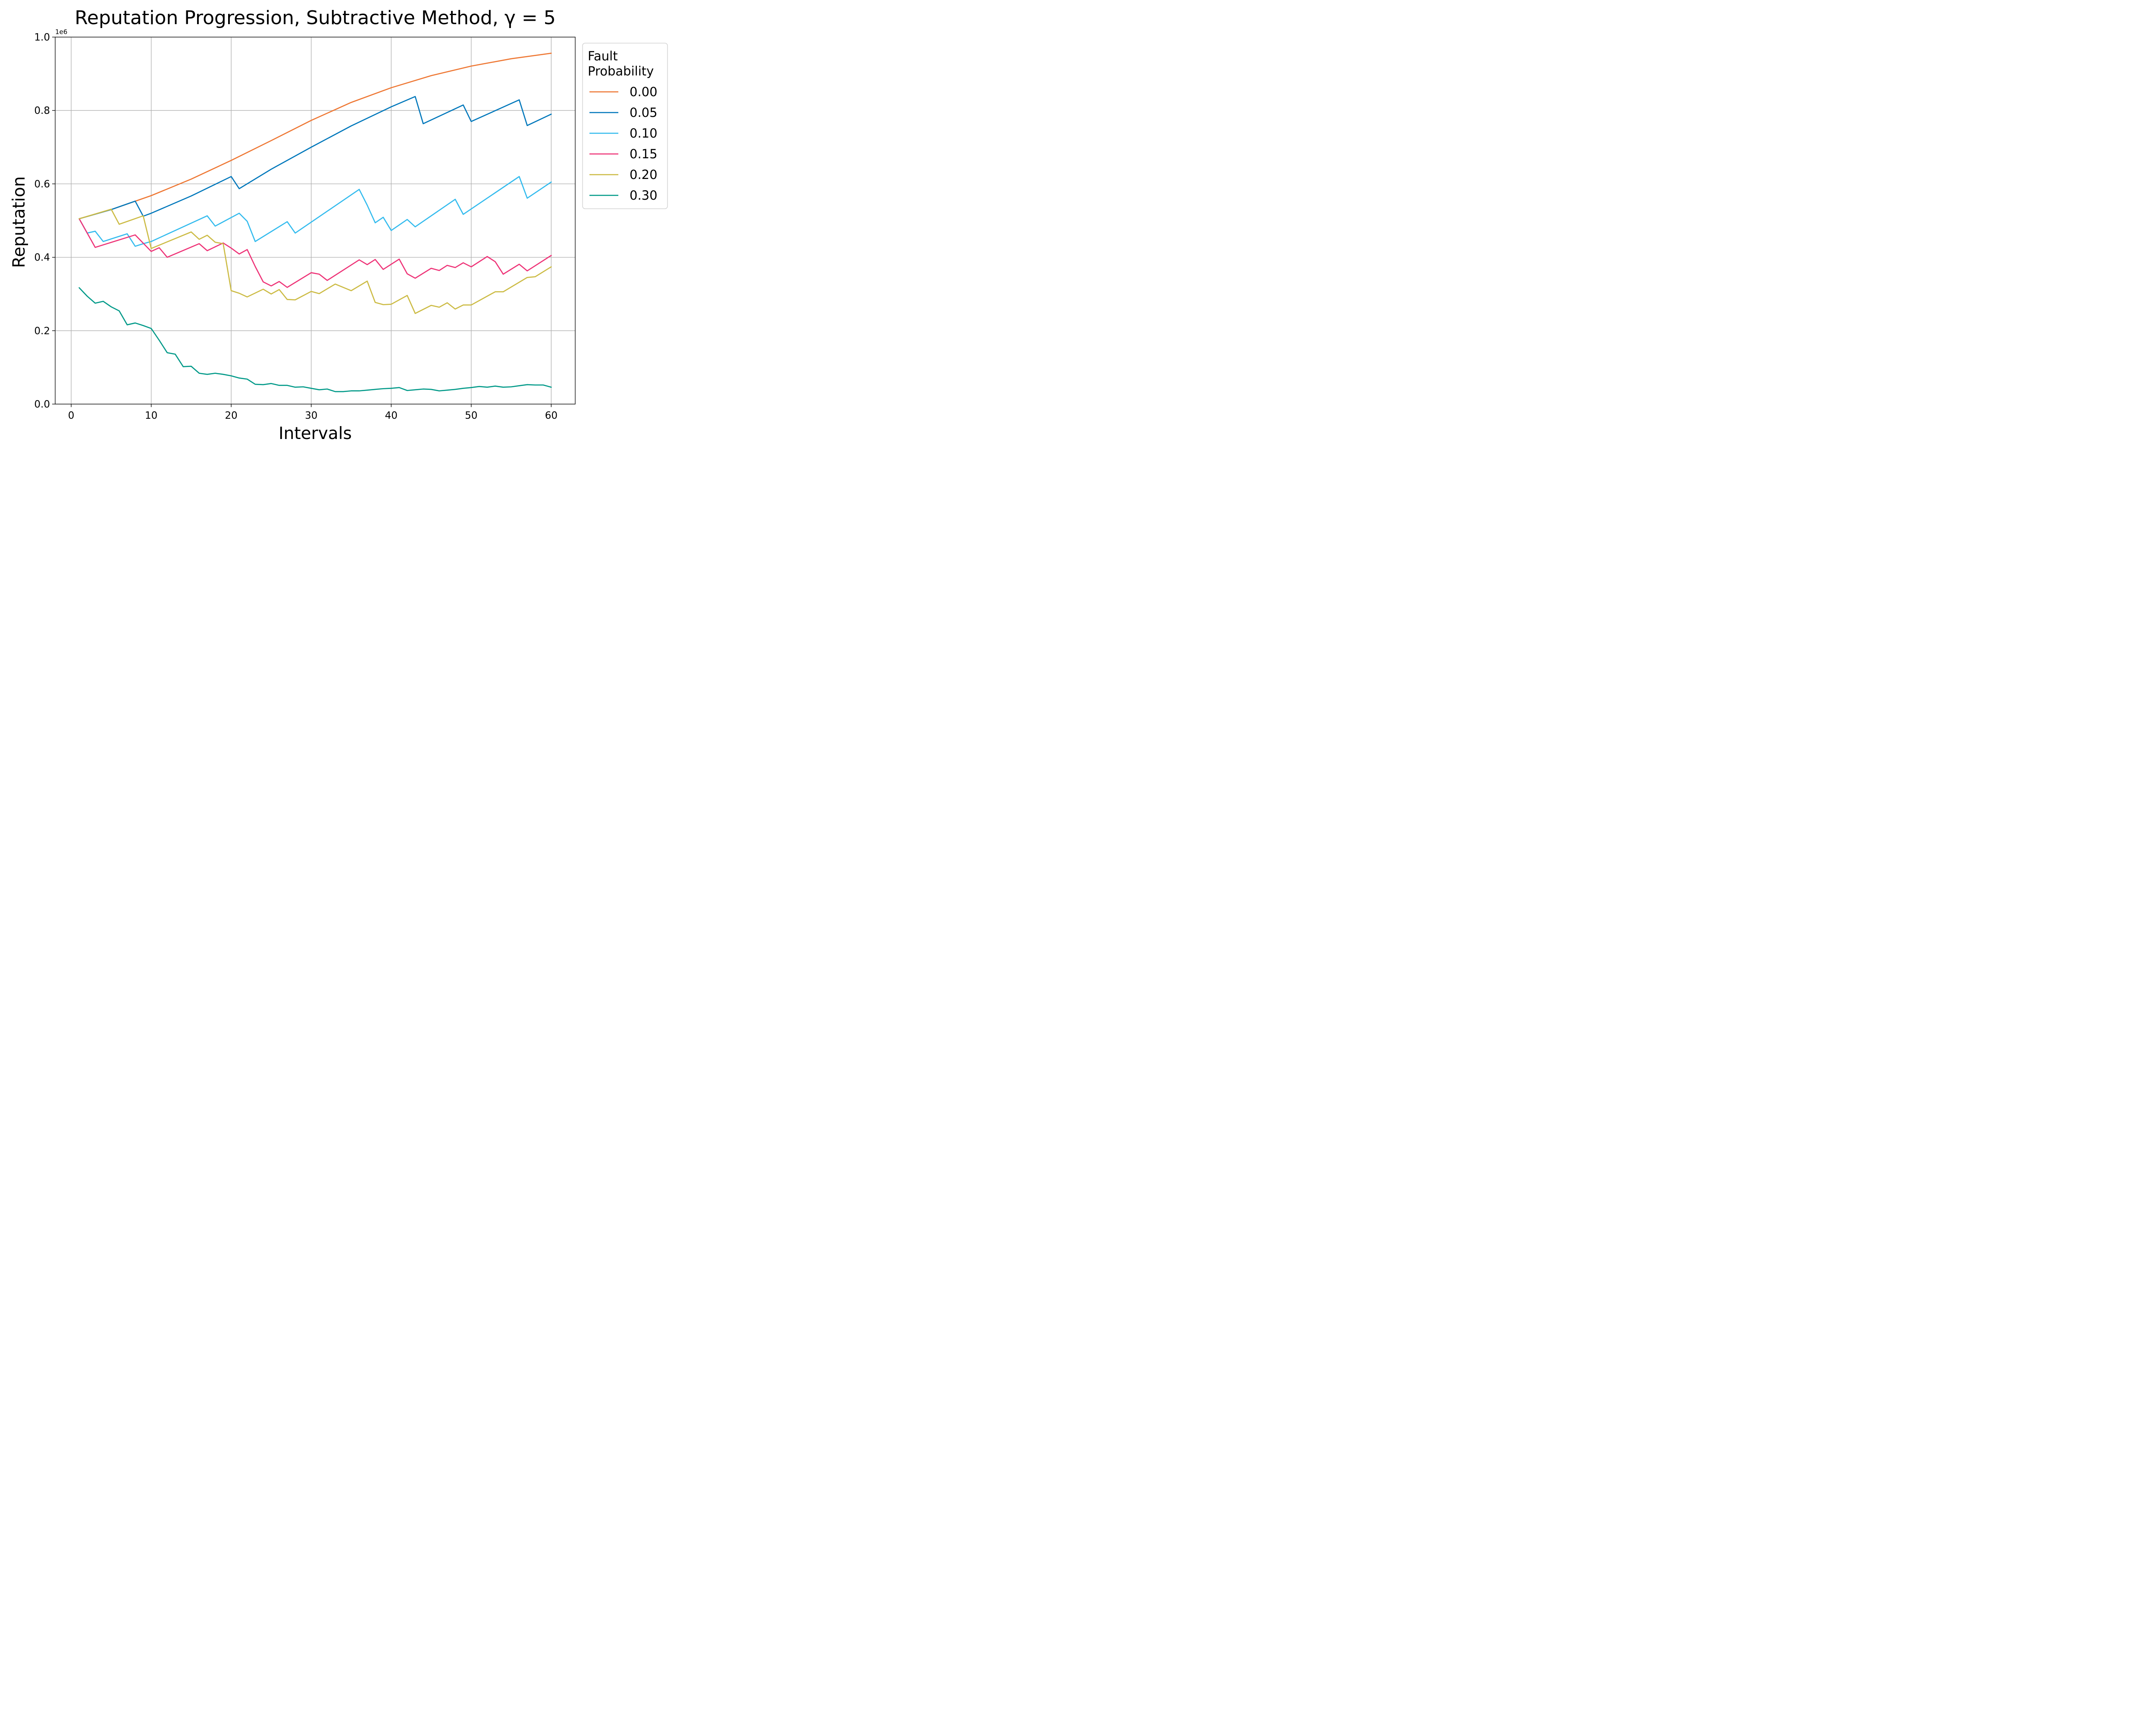 Image resolution: width=2156 pixels, height=1725 pixels. Describe the element at coordinates (623, 154) in the screenshot. I see `legend-entry: 0.15` at that location.